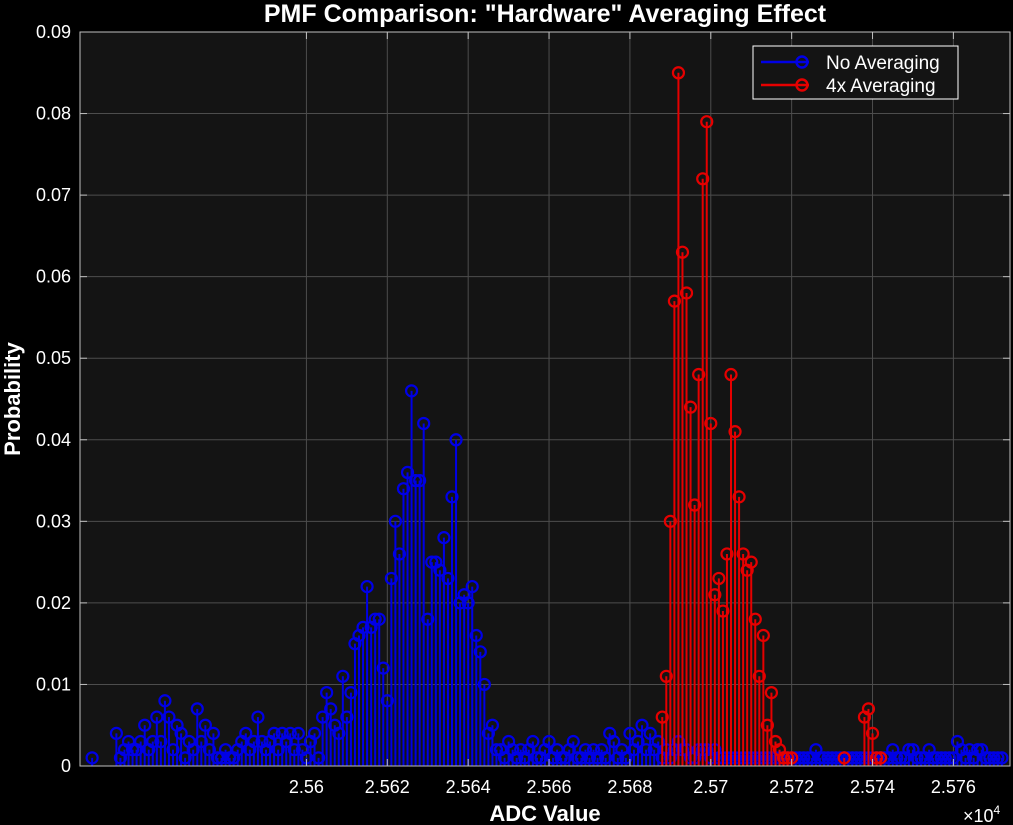 Image resolution: width=1013 pixels, height=825 pixels. I want to click on y-tick-label: 0.01, so click(53, 684).